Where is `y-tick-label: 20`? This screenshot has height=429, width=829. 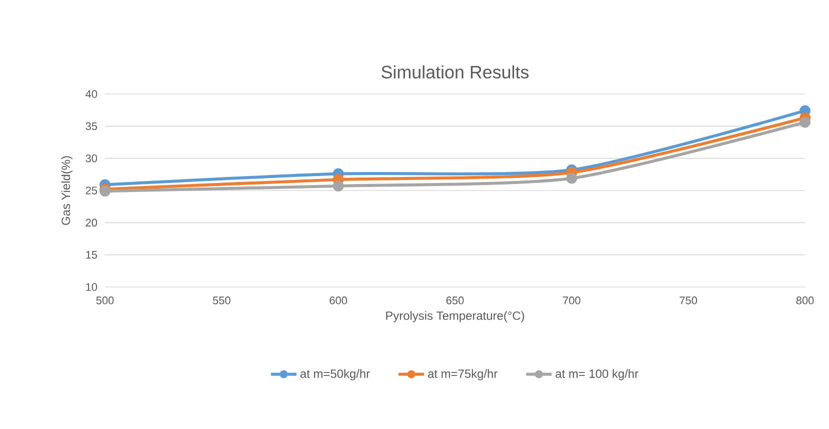 y-tick-label: 20 is located at coordinates (92, 222).